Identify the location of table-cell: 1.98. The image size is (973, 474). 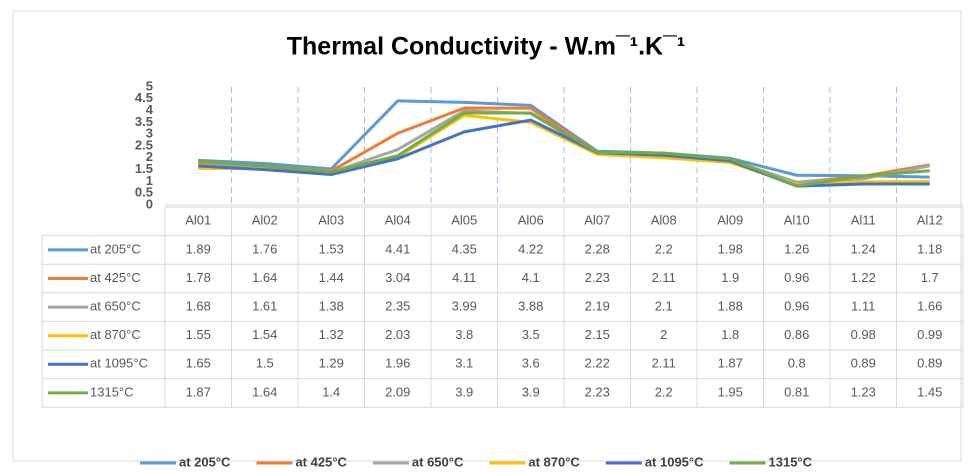
(730, 248).